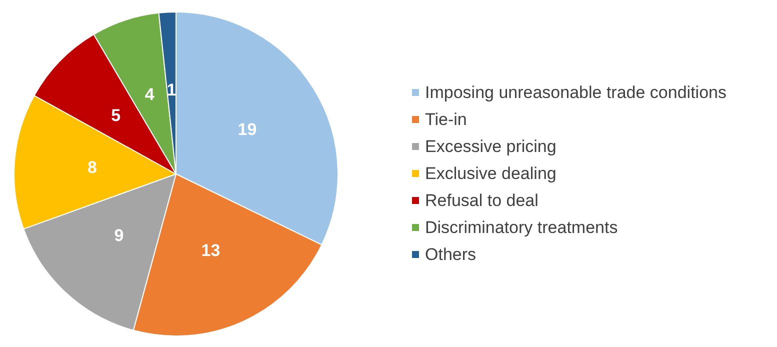  Describe the element at coordinates (575, 92) in the screenshot. I see `legend-label: Imposing unreasonable trade conditions` at that location.